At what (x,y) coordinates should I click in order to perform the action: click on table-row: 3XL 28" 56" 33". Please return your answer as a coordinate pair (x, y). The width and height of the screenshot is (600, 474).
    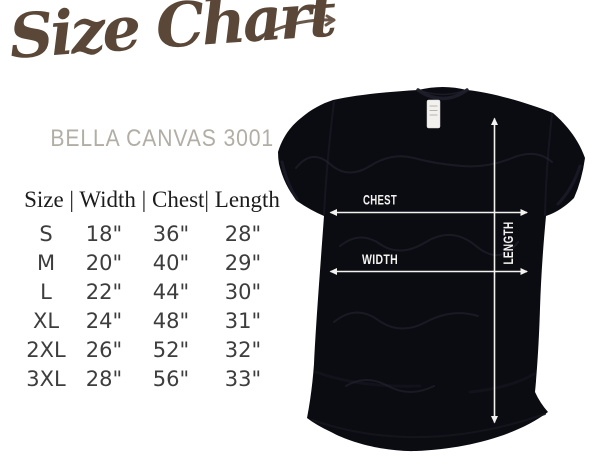
    Looking at the image, I should click on (152, 378).